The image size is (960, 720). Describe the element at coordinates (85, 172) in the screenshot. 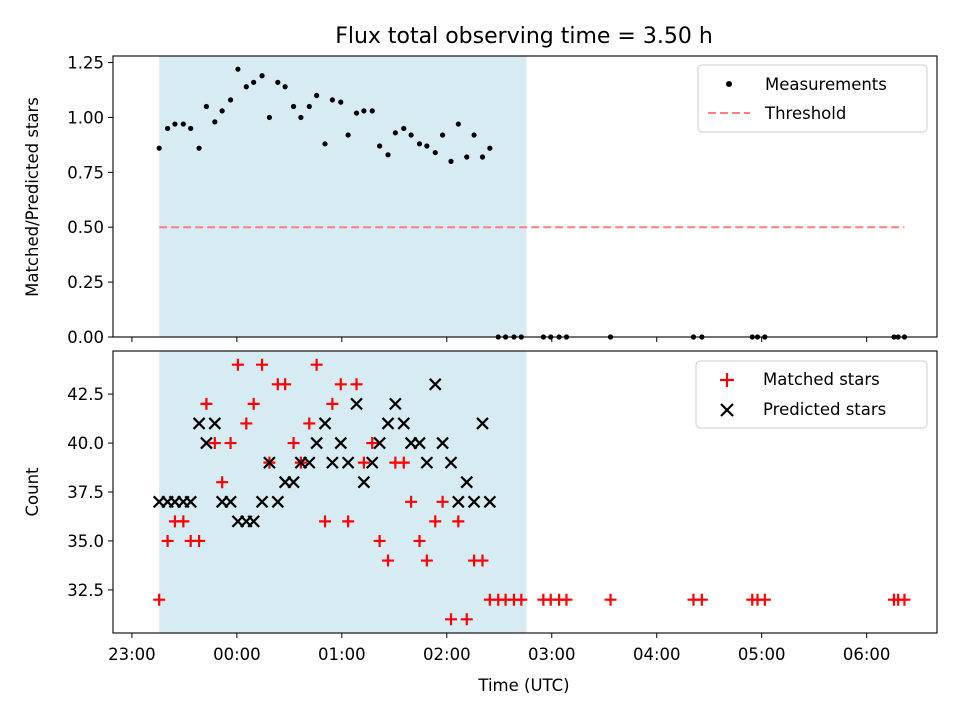

I see `y-tick-label: 0.75` at that location.